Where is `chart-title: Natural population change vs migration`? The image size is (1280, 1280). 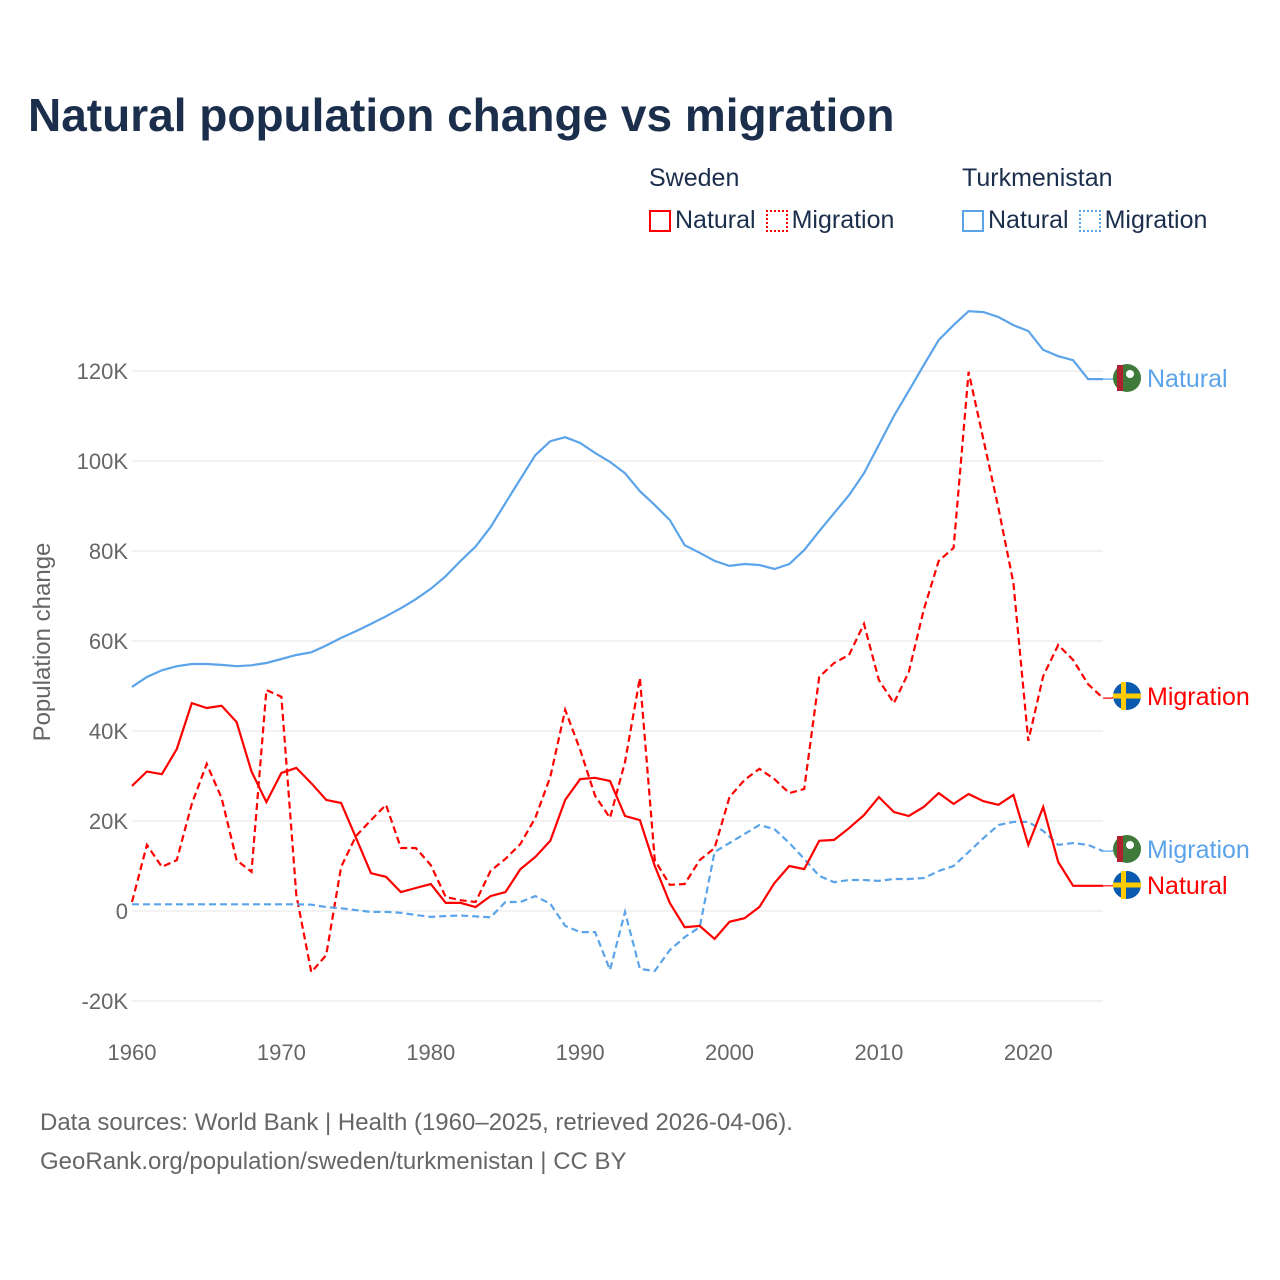
chart-title: Natural population change vs migration is located at coordinates (461, 115).